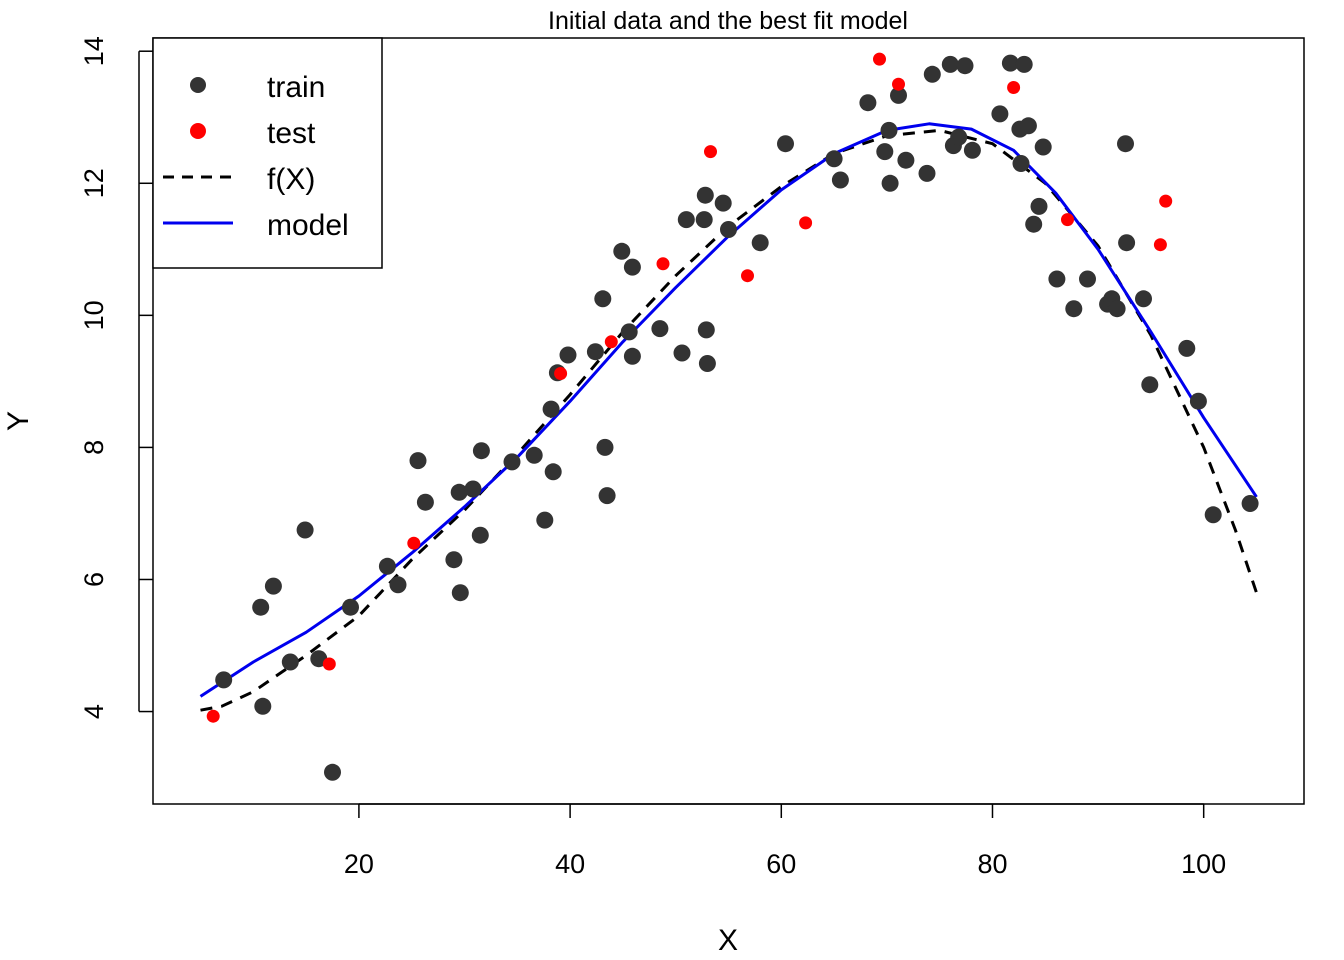 The image size is (1344, 960). Describe the element at coordinates (94, 51) in the screenshot. I see `y-tick-label: 14` at that location.